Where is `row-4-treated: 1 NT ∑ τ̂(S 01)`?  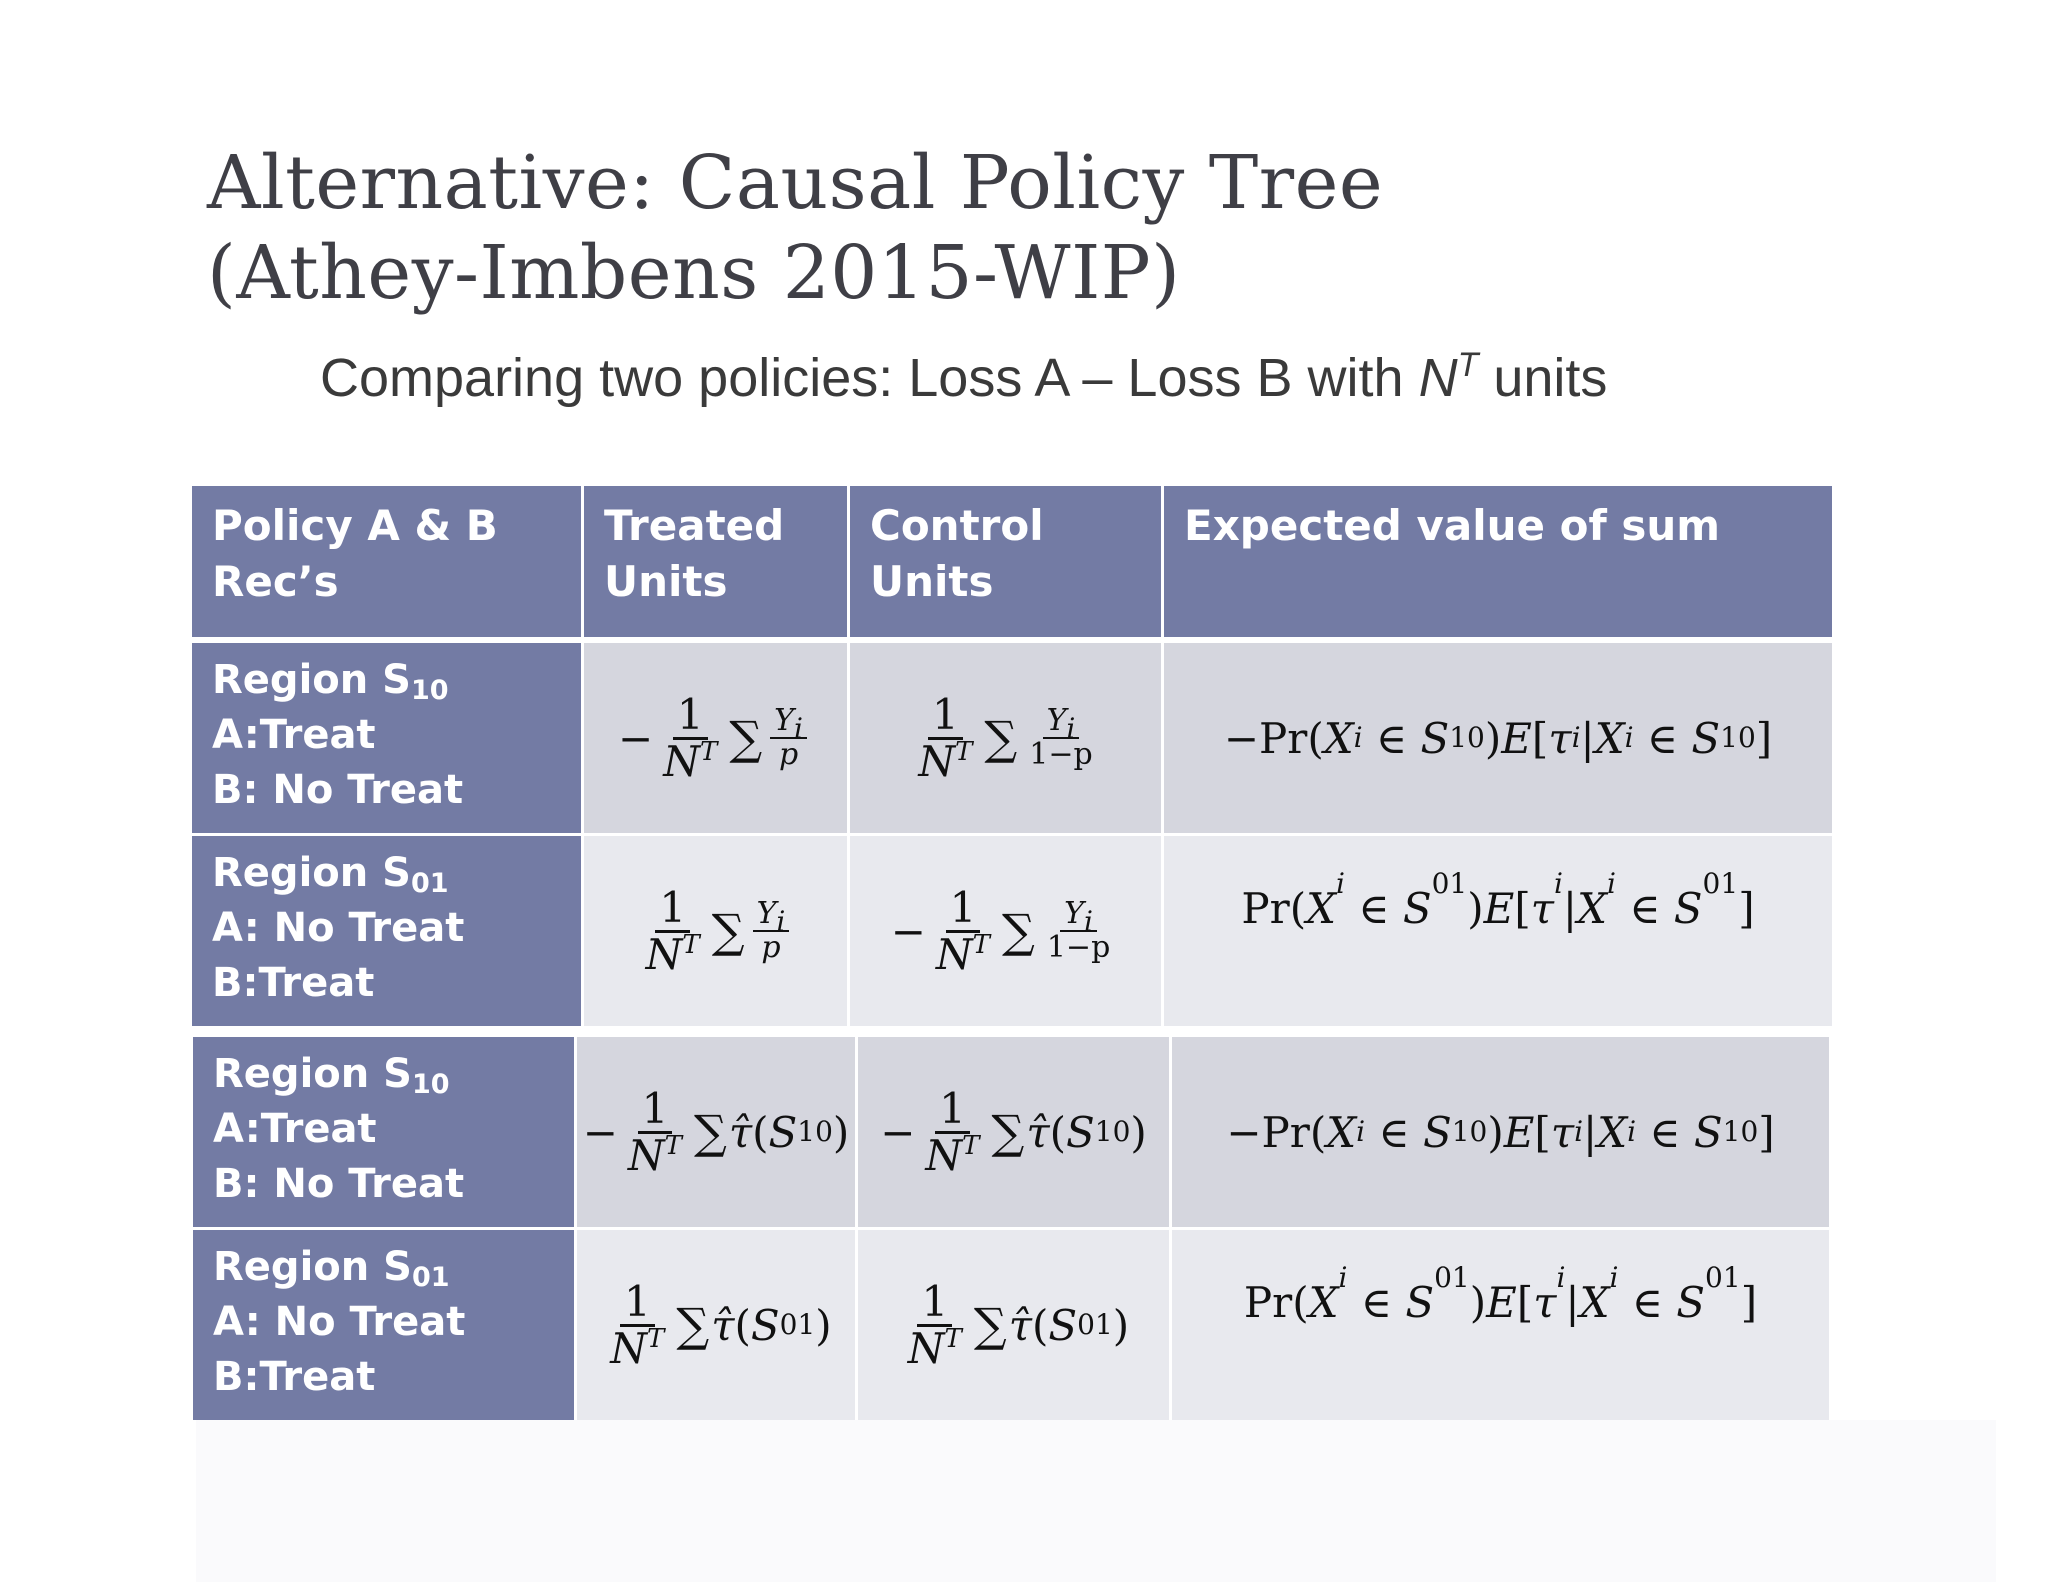
row-4-treated: 1 NT ∑ τ̂(S 01) is located at coordinates (716, 1325).